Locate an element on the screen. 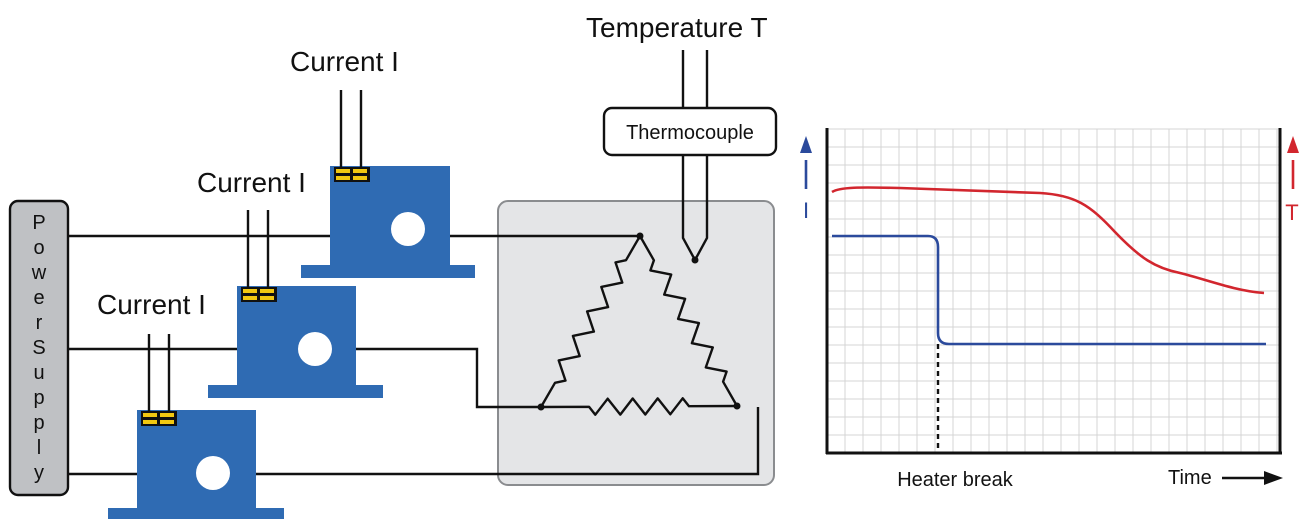  thermocouple-label: Thermocouple is located at coordinates (690, 133).